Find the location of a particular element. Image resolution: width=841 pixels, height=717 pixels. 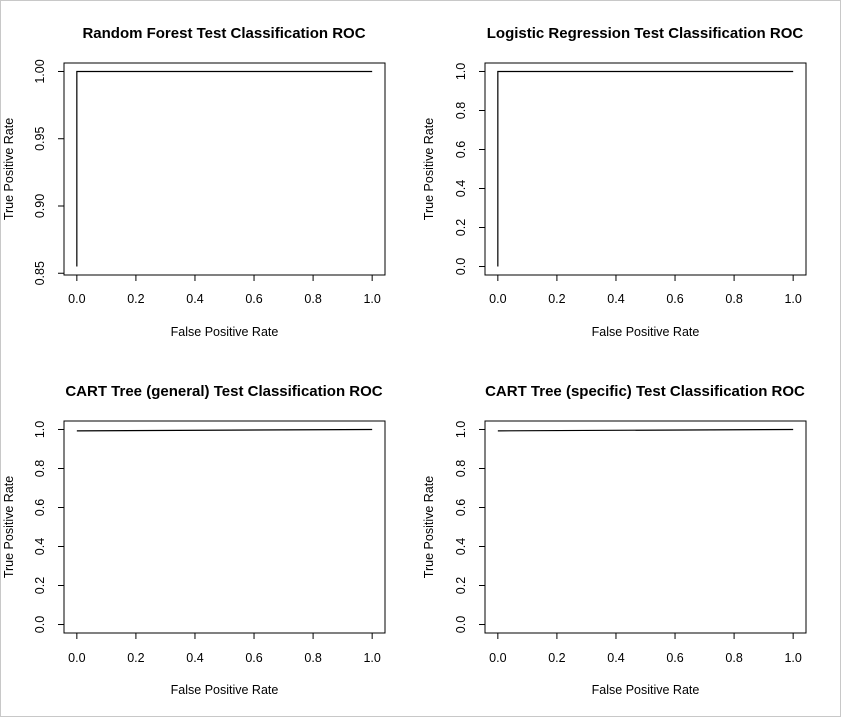

chart2-y-axis-label: True Positive Rate is located at coordinates (429, 169).